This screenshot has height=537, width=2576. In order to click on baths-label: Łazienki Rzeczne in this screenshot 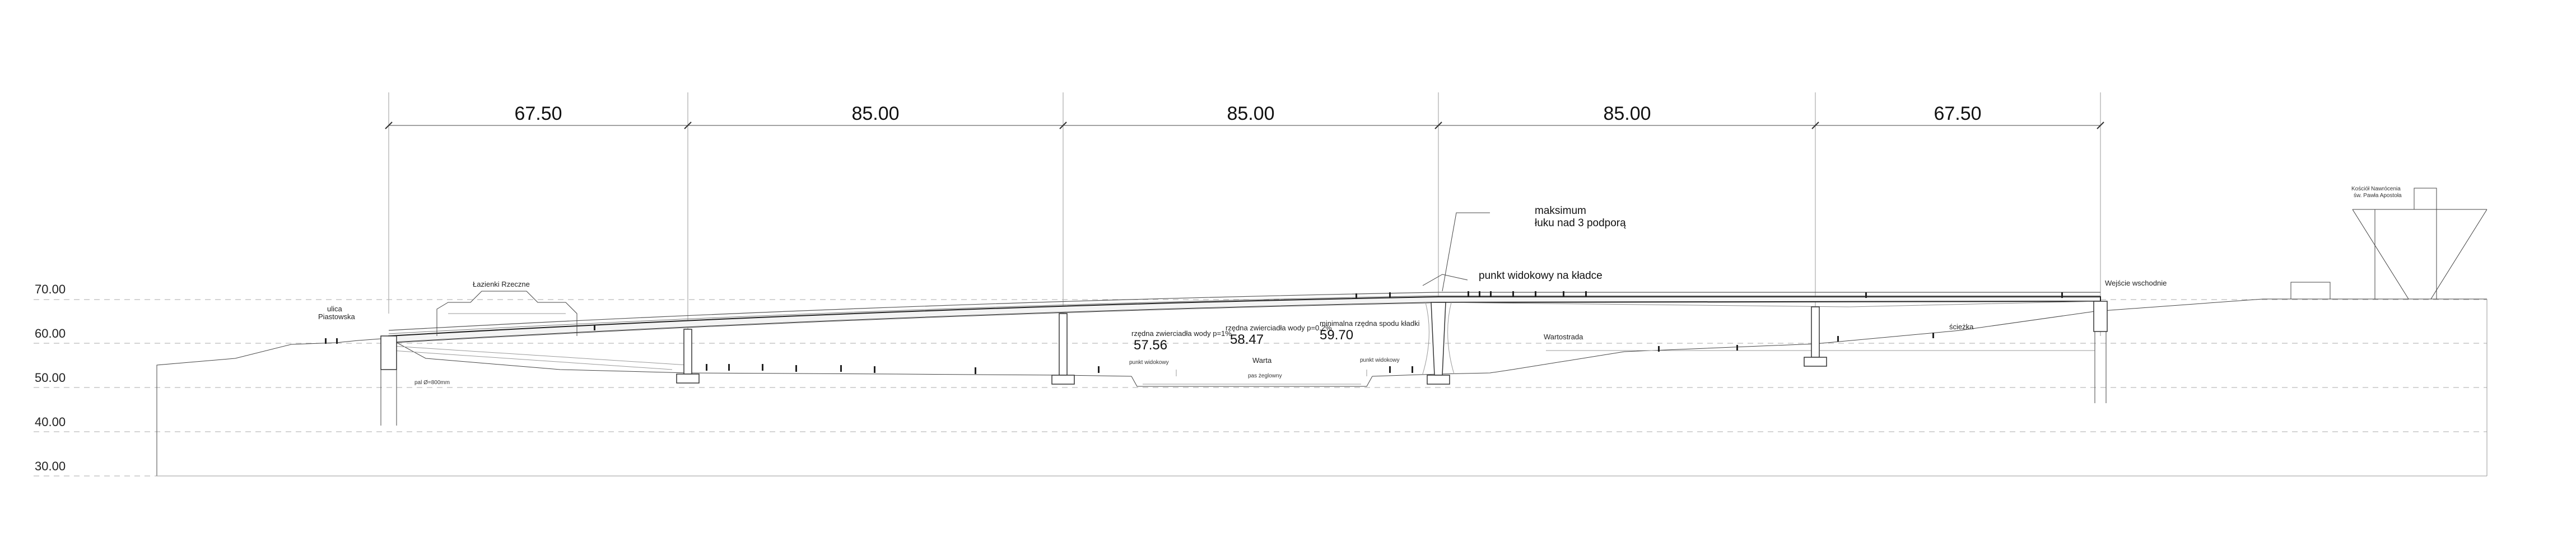, I will do `click(501, 284)`.